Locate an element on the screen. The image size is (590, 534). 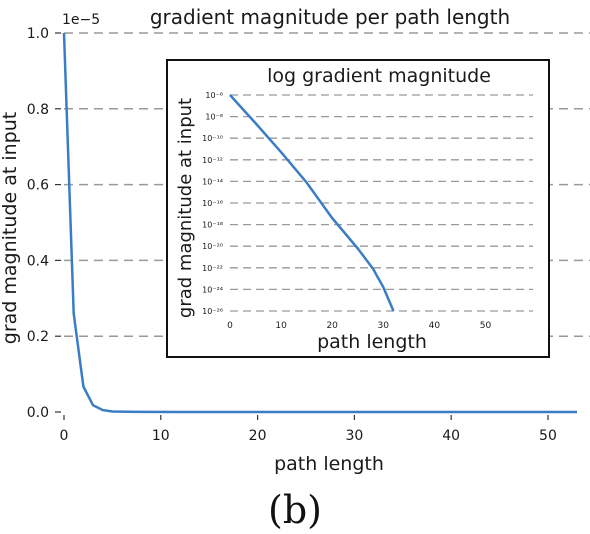
main-x-tick-label: 0 is located at coordinates (64, 436).